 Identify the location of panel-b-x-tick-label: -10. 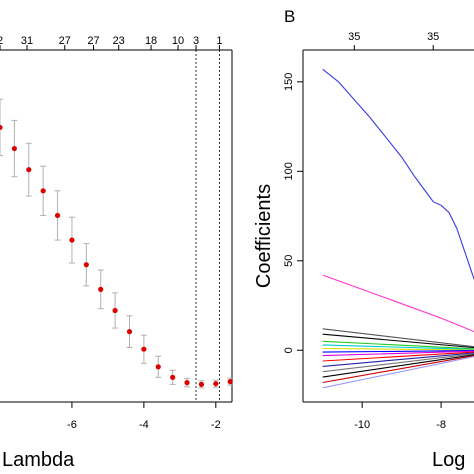
(362, 425).